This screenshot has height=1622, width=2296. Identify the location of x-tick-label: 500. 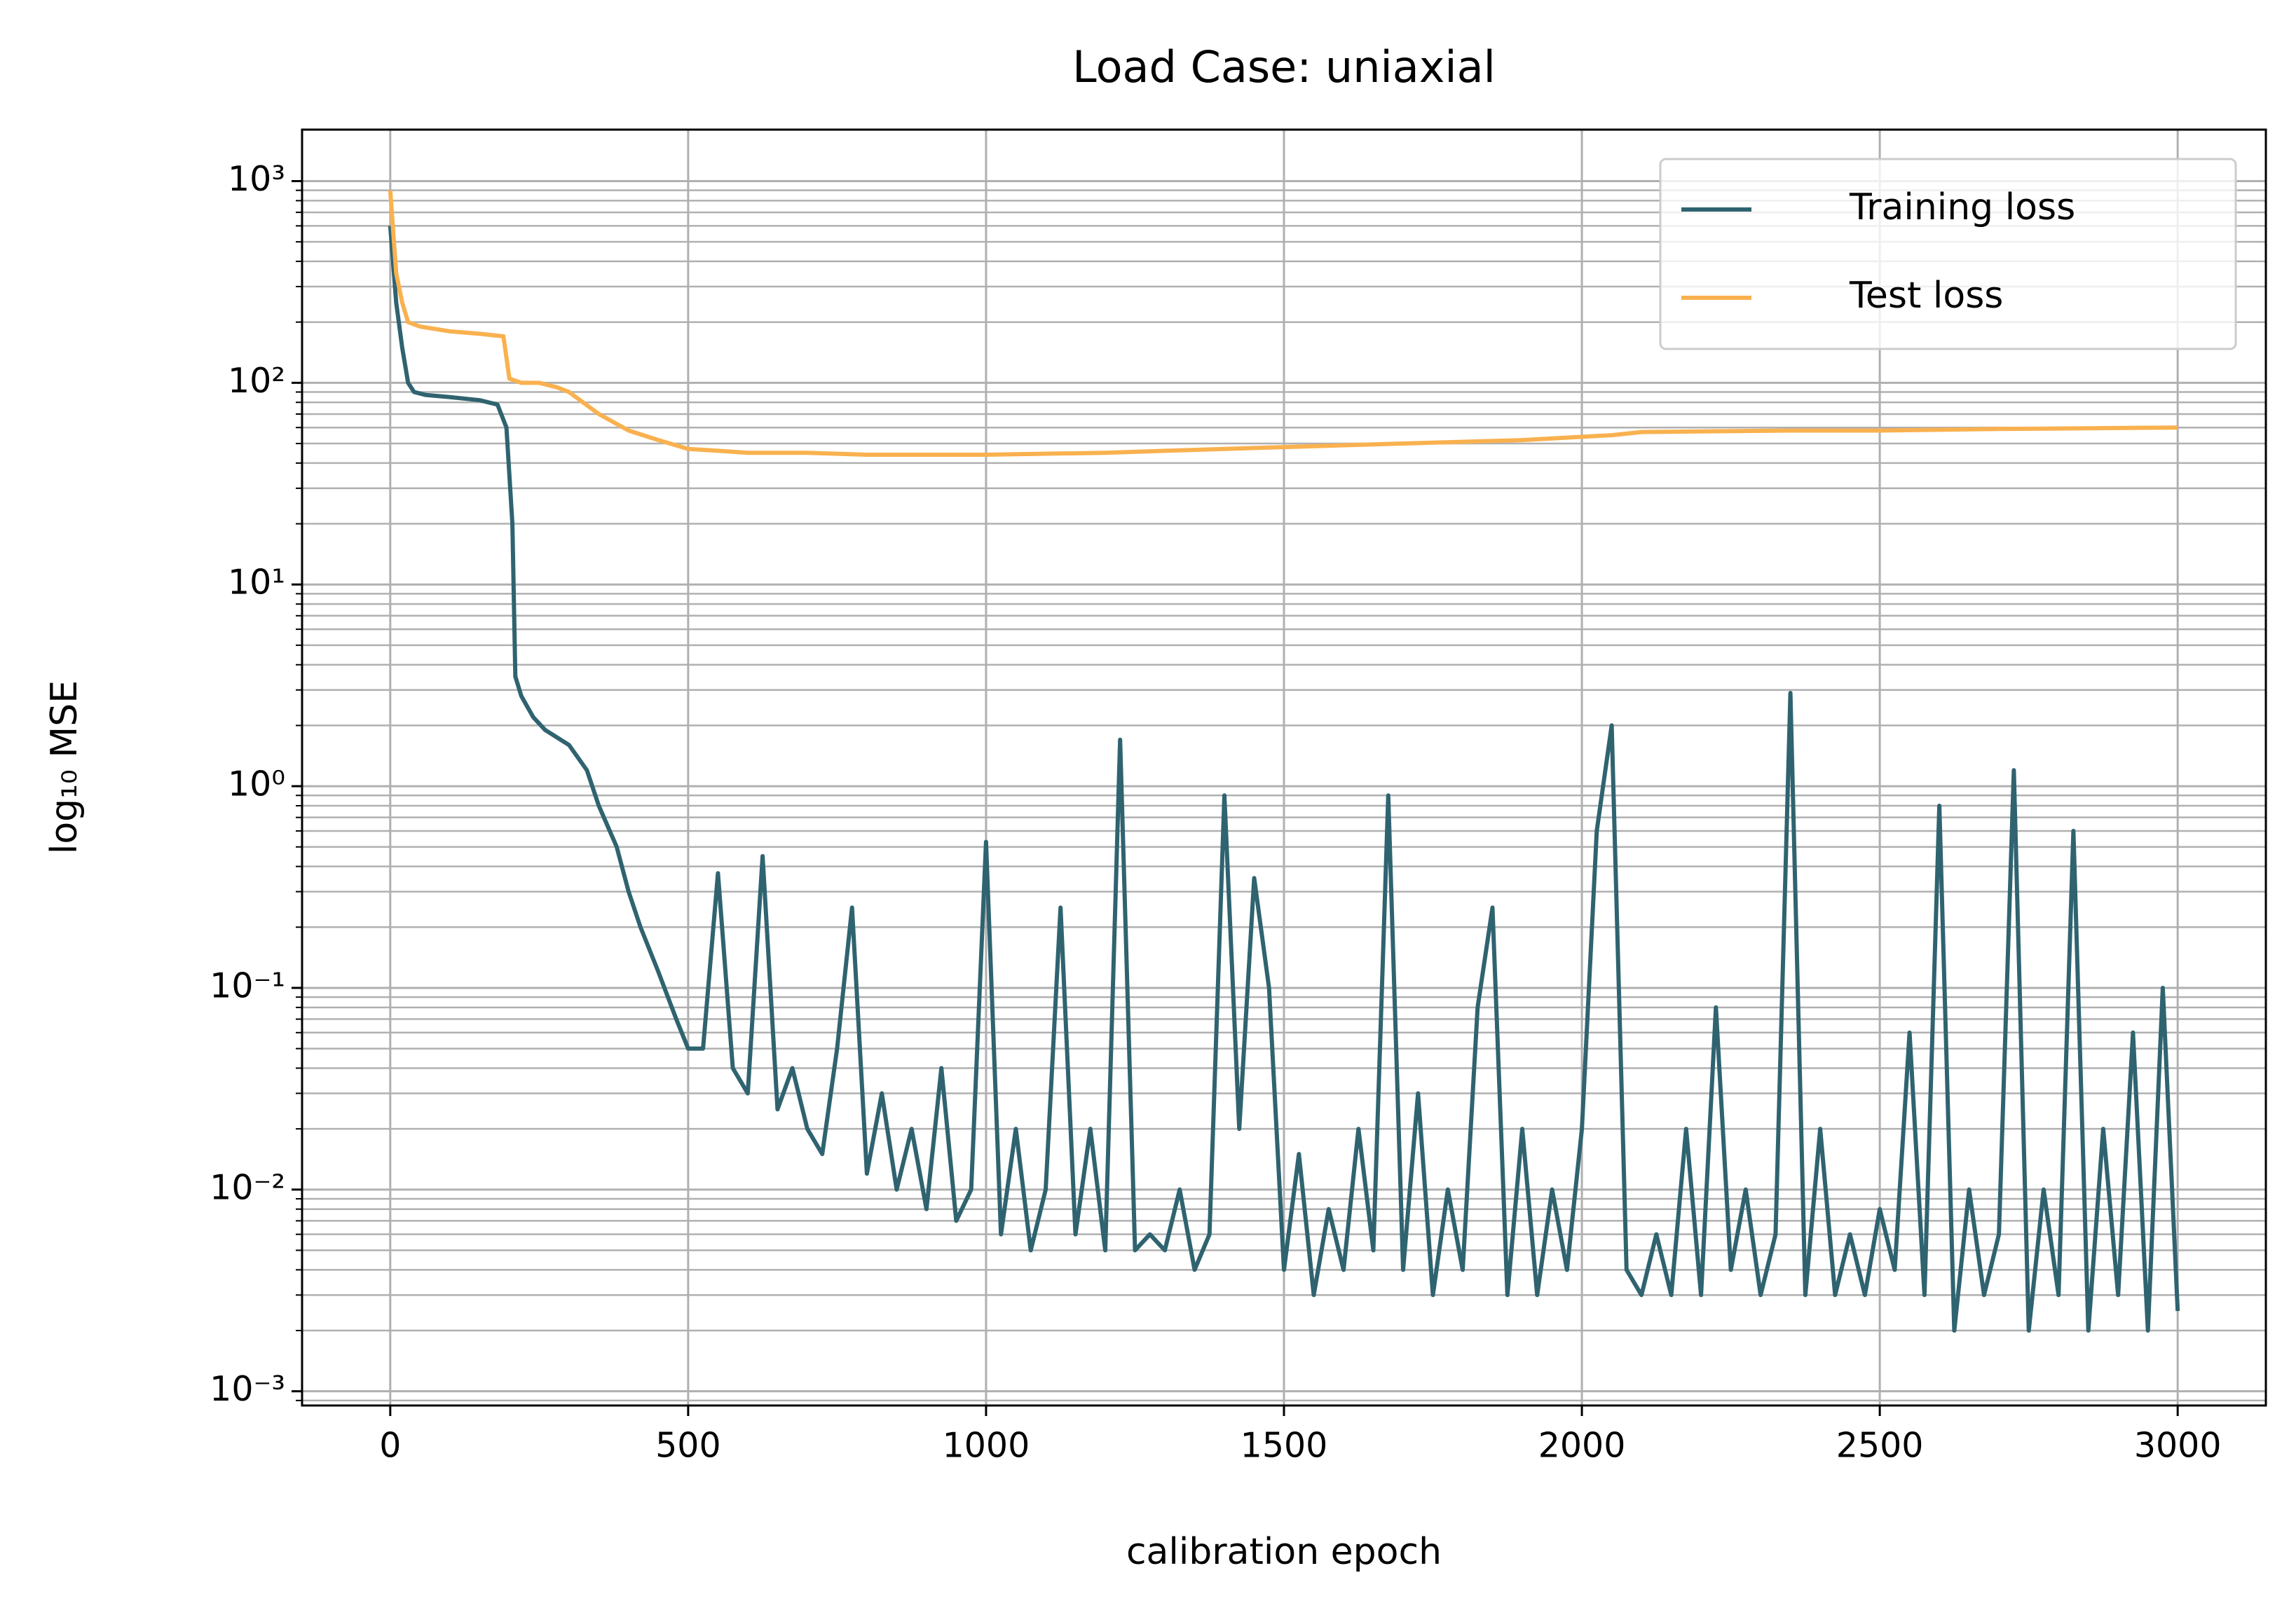
(688, 1446).